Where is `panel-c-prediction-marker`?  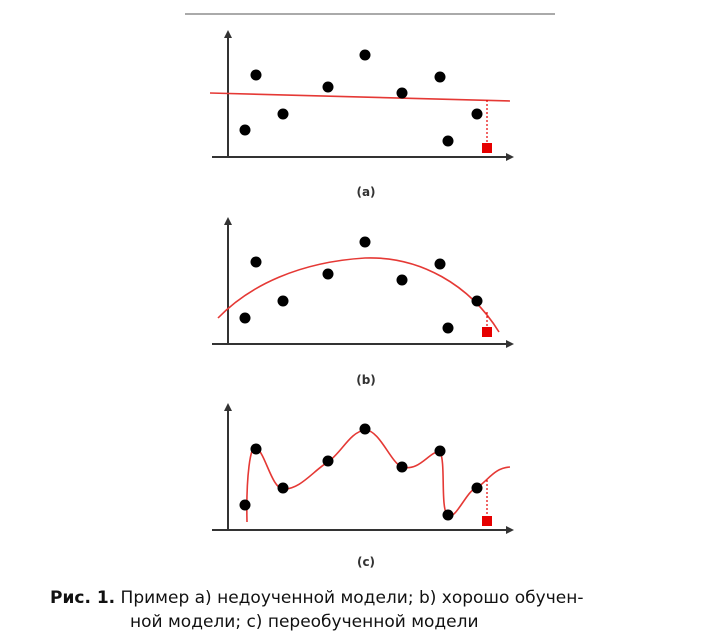 panel-c-prediction-marker is located at coordinates (487, 521).